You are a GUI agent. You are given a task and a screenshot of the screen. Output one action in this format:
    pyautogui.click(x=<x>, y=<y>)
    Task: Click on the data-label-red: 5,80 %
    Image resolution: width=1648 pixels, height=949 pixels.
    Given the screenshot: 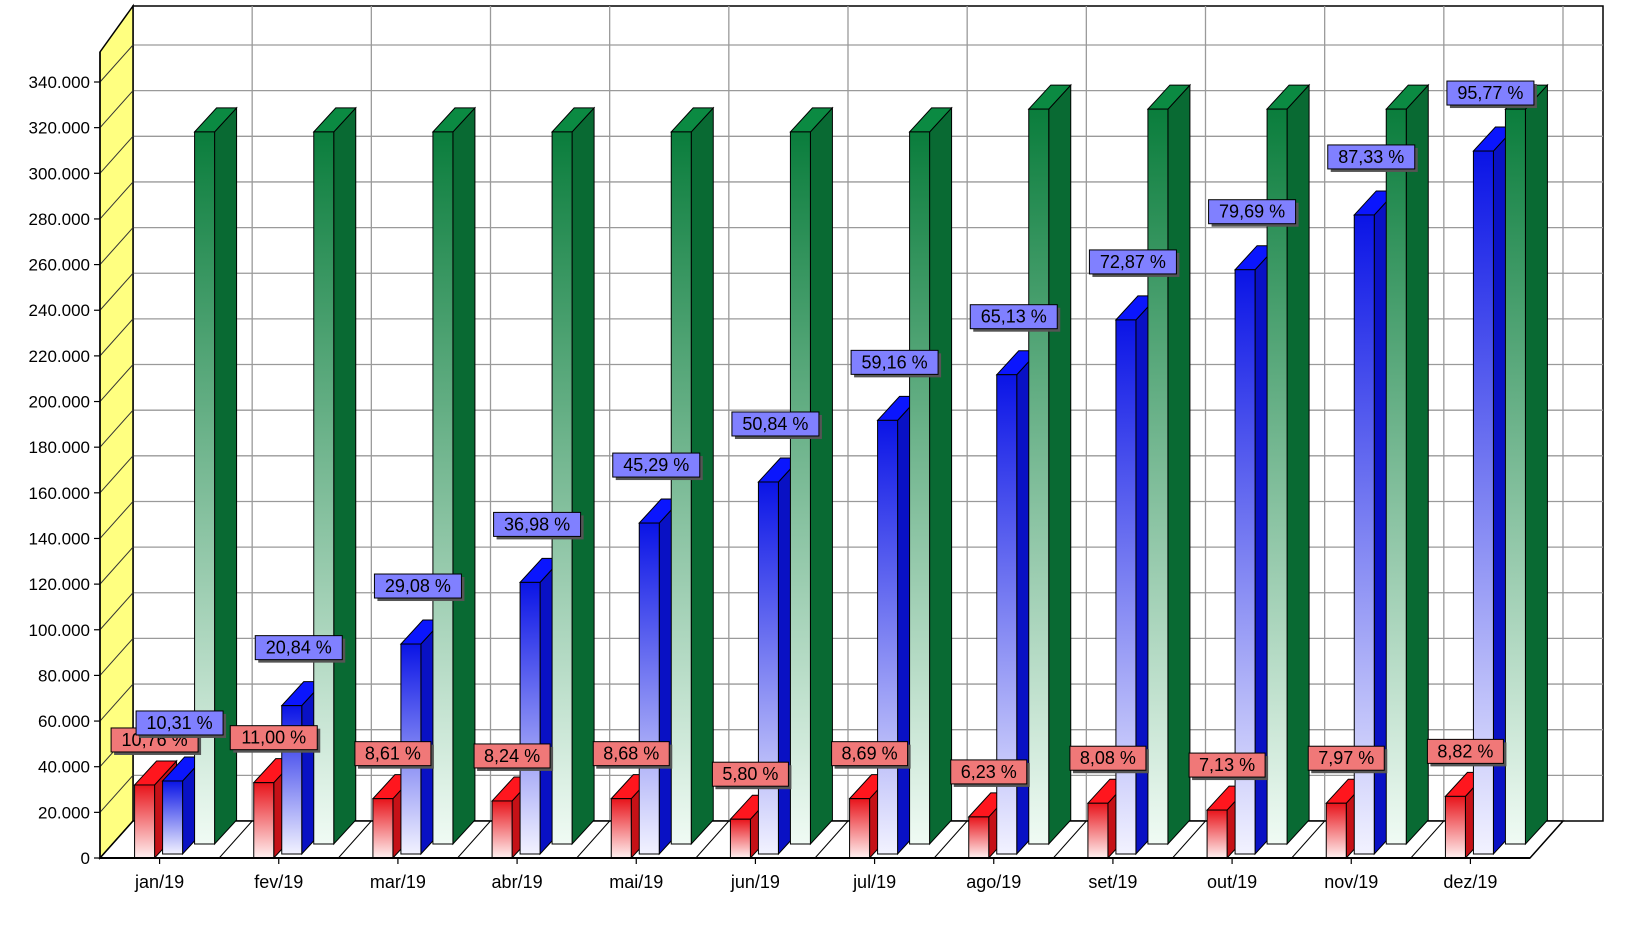 What is the action you would take?
    pyautogui.click(x=751, y=775)
    